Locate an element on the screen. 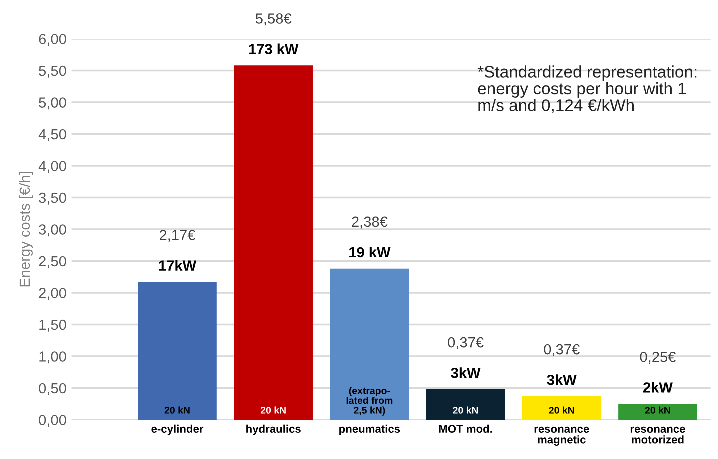 Image resolution: width=718 pixels, height=459 pixels. y-tick-label: 3,00 is located at coordinates (52, 230).